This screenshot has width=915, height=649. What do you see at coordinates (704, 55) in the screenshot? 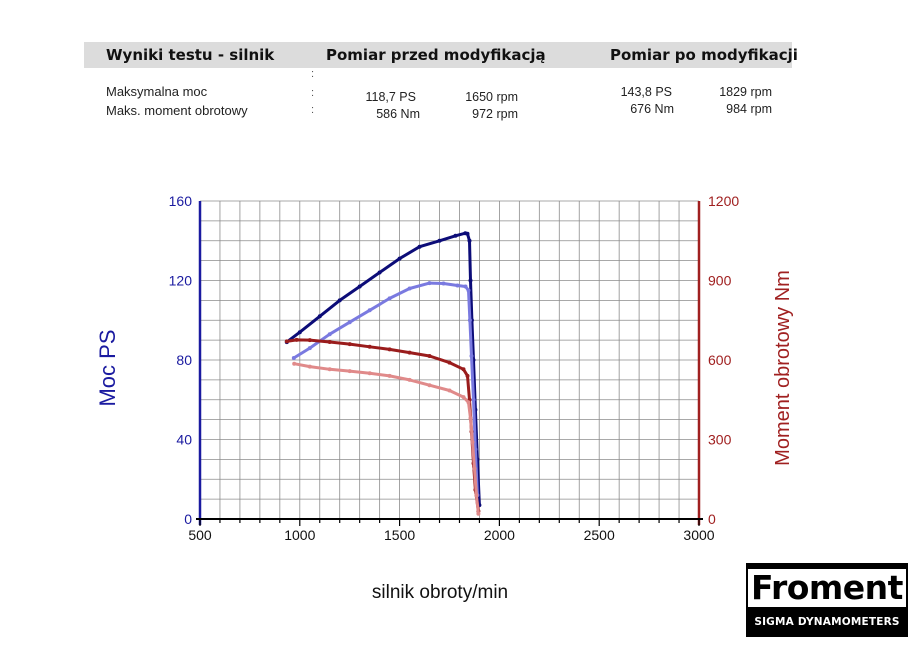
I see `after-column-header: Pomiar po modyfikacji` at bounding box center [704, 55].